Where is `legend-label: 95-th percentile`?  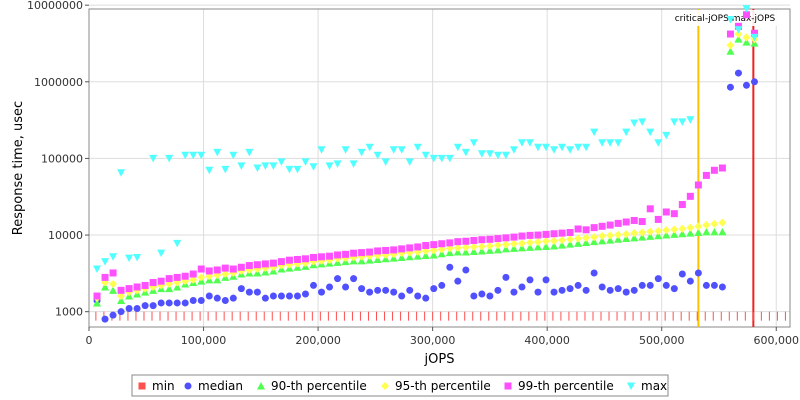 legend-label: 95-th percentile is located at coordinates (443, 386).